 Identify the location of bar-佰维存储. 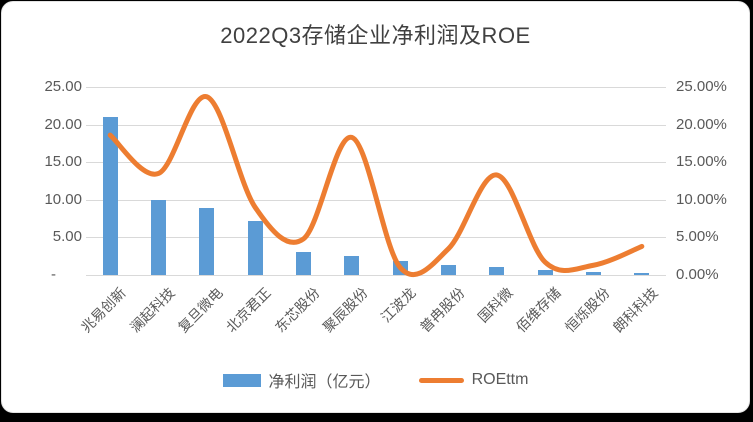
(545, 272).